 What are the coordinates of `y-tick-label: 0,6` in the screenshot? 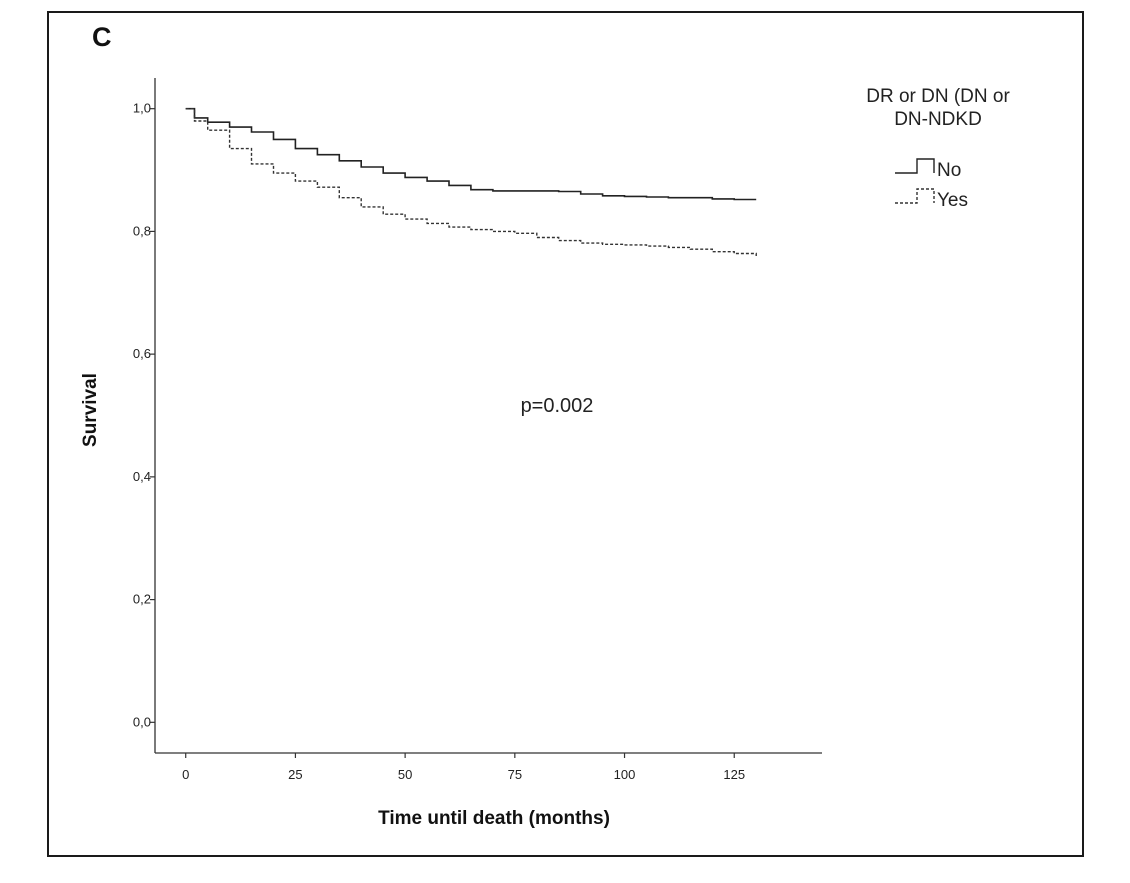 It's located at (142, 353).